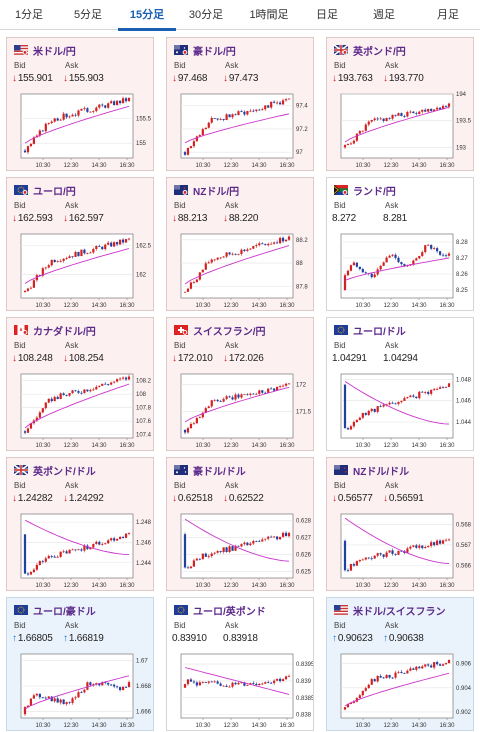  Describe the element at coordinates (83, 550) in the screenshot. I see `price-chart: 1.248 1.246 1.244 10:30 12:30 14:30 16:30` at that location.